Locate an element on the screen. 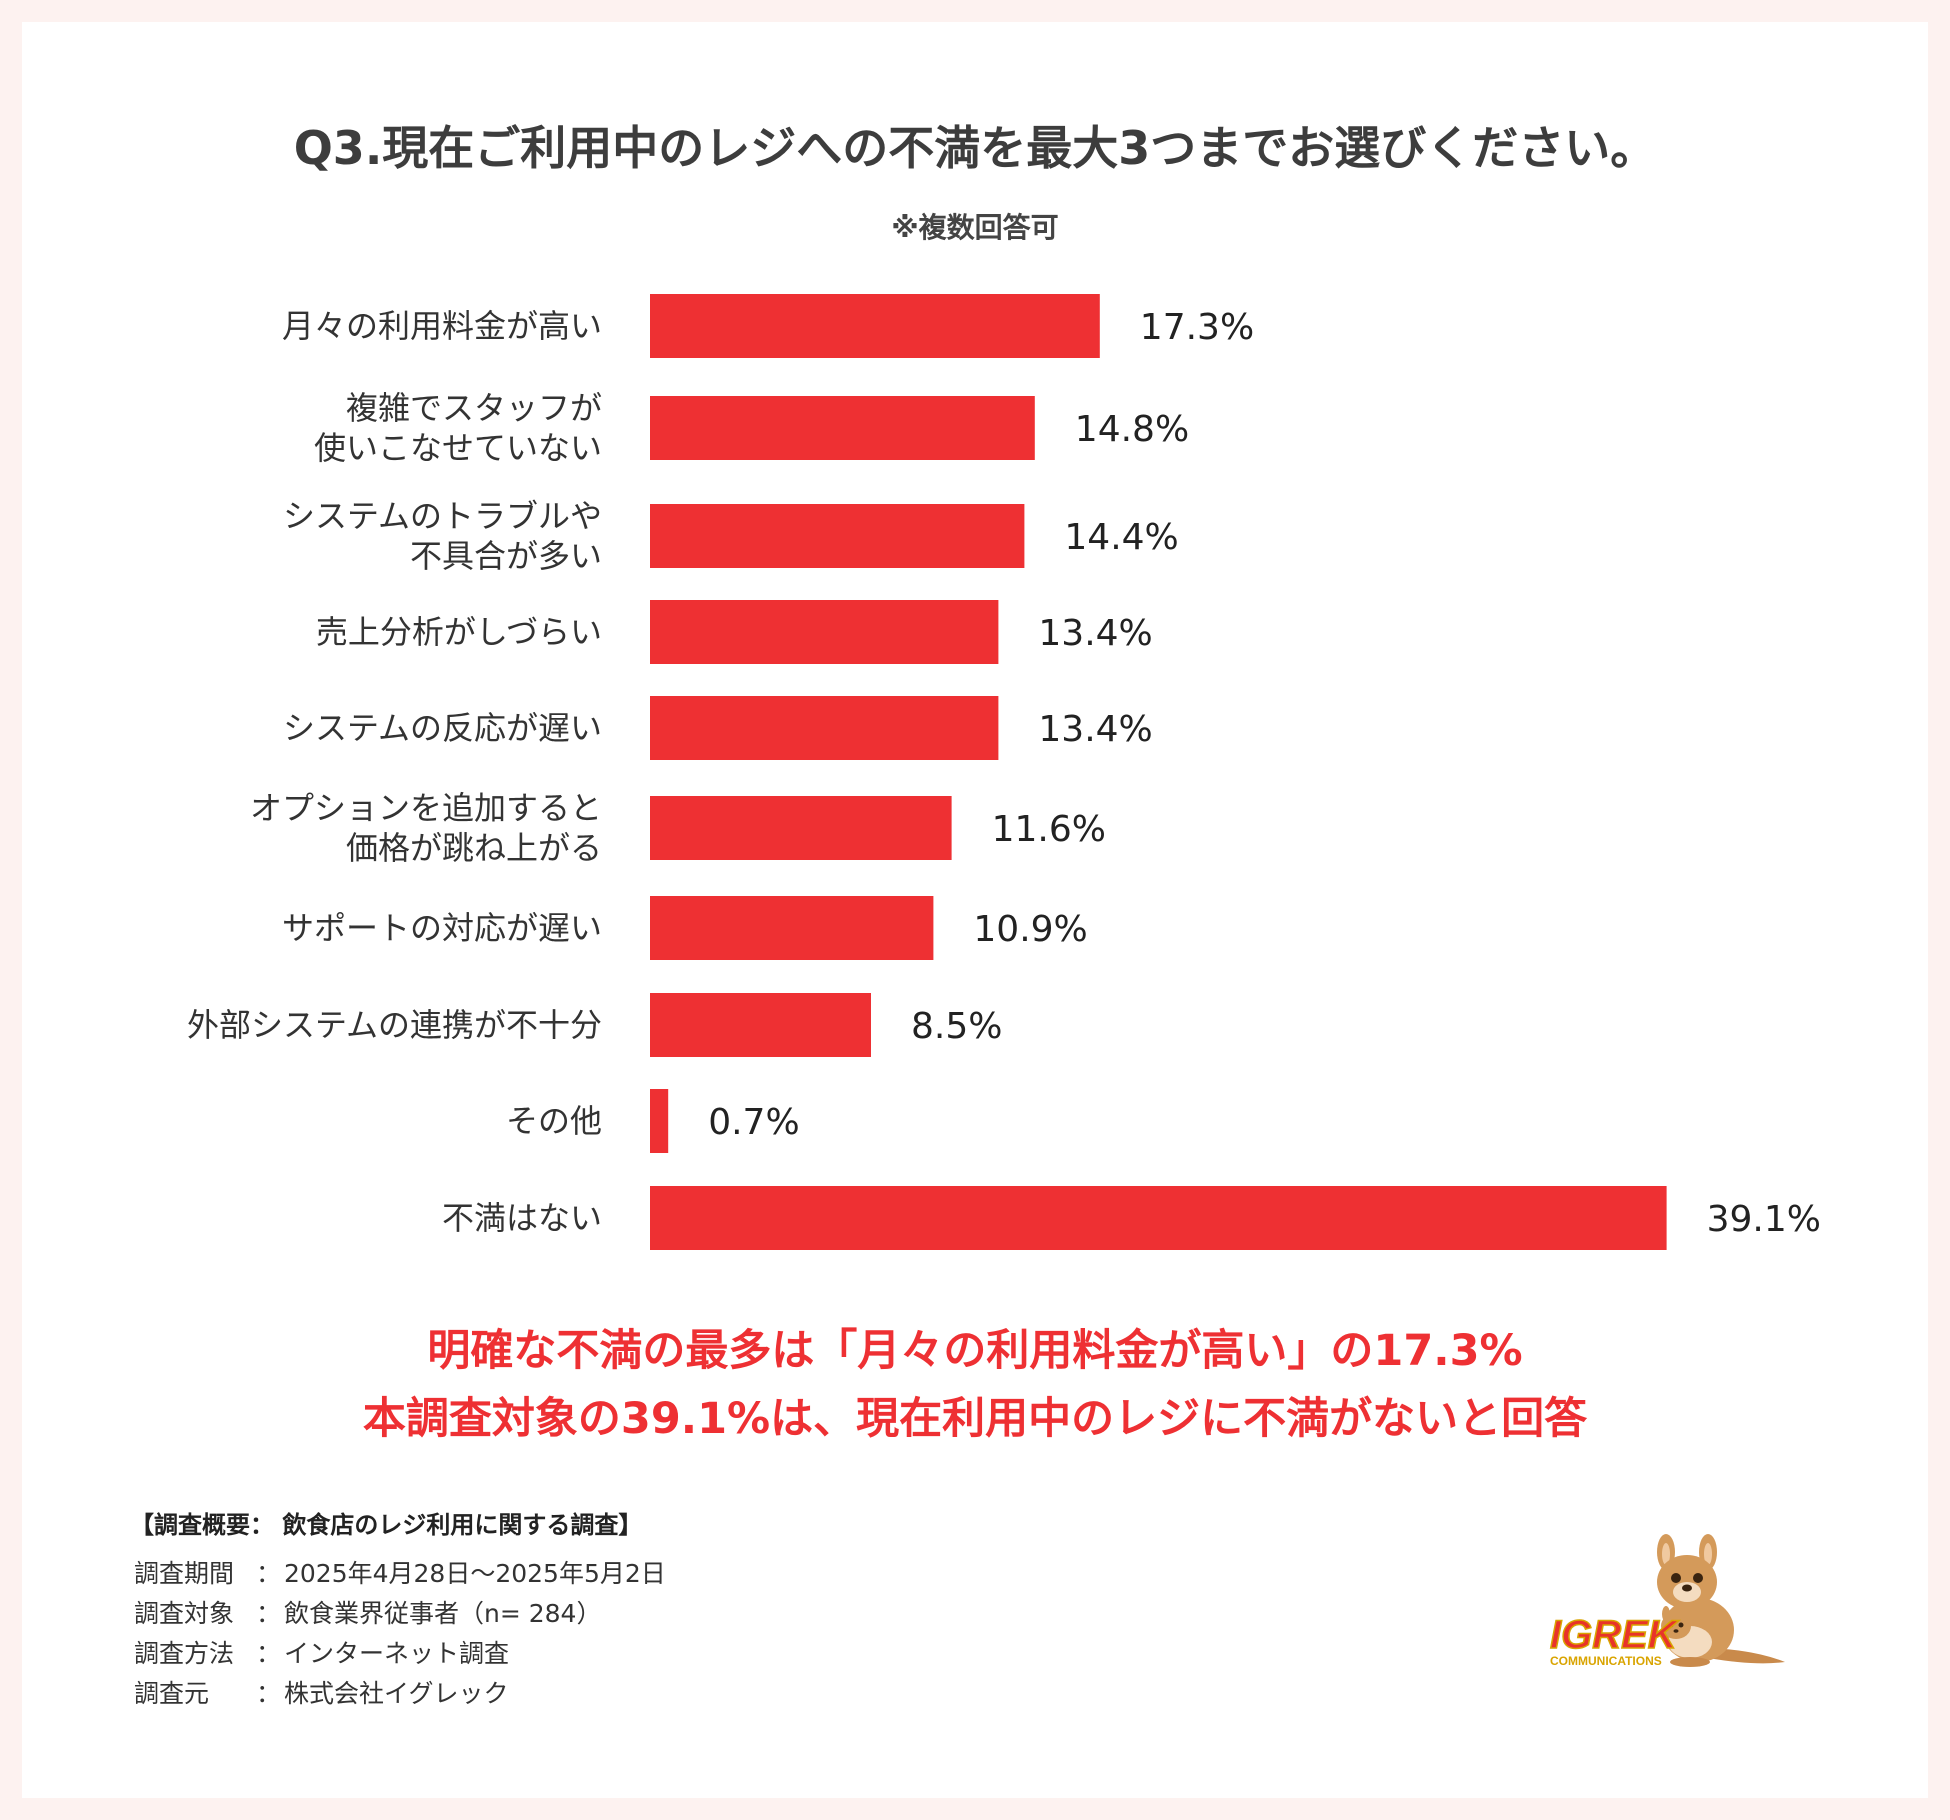 The height and width of the screenshot is (1820, 1950). survey-row-source: 調査元 ：株式会社イグレック is located at coordinates (321, 1692).